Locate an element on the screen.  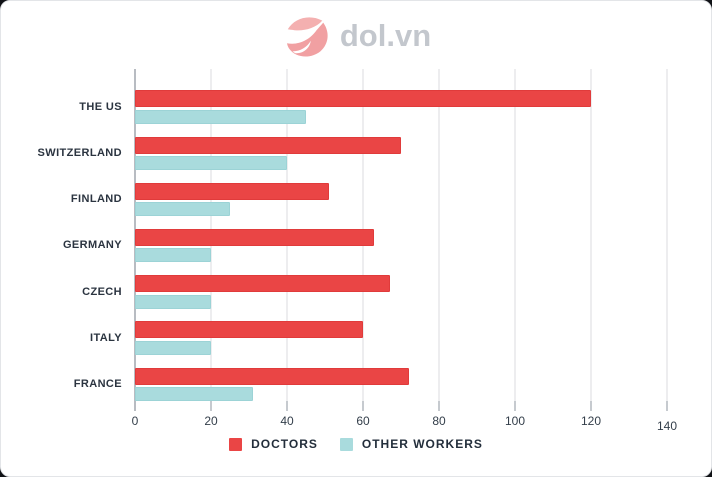
category-label: GERMANY is located at coordinates (92, 245).